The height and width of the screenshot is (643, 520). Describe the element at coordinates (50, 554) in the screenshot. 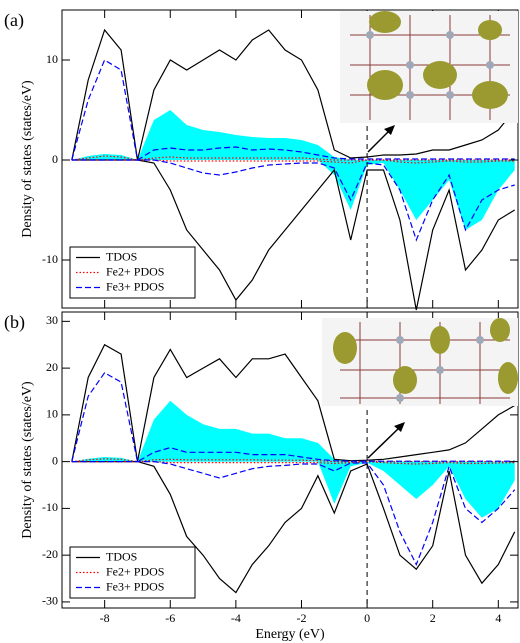

I see `y-tick-label: -20` at that location.